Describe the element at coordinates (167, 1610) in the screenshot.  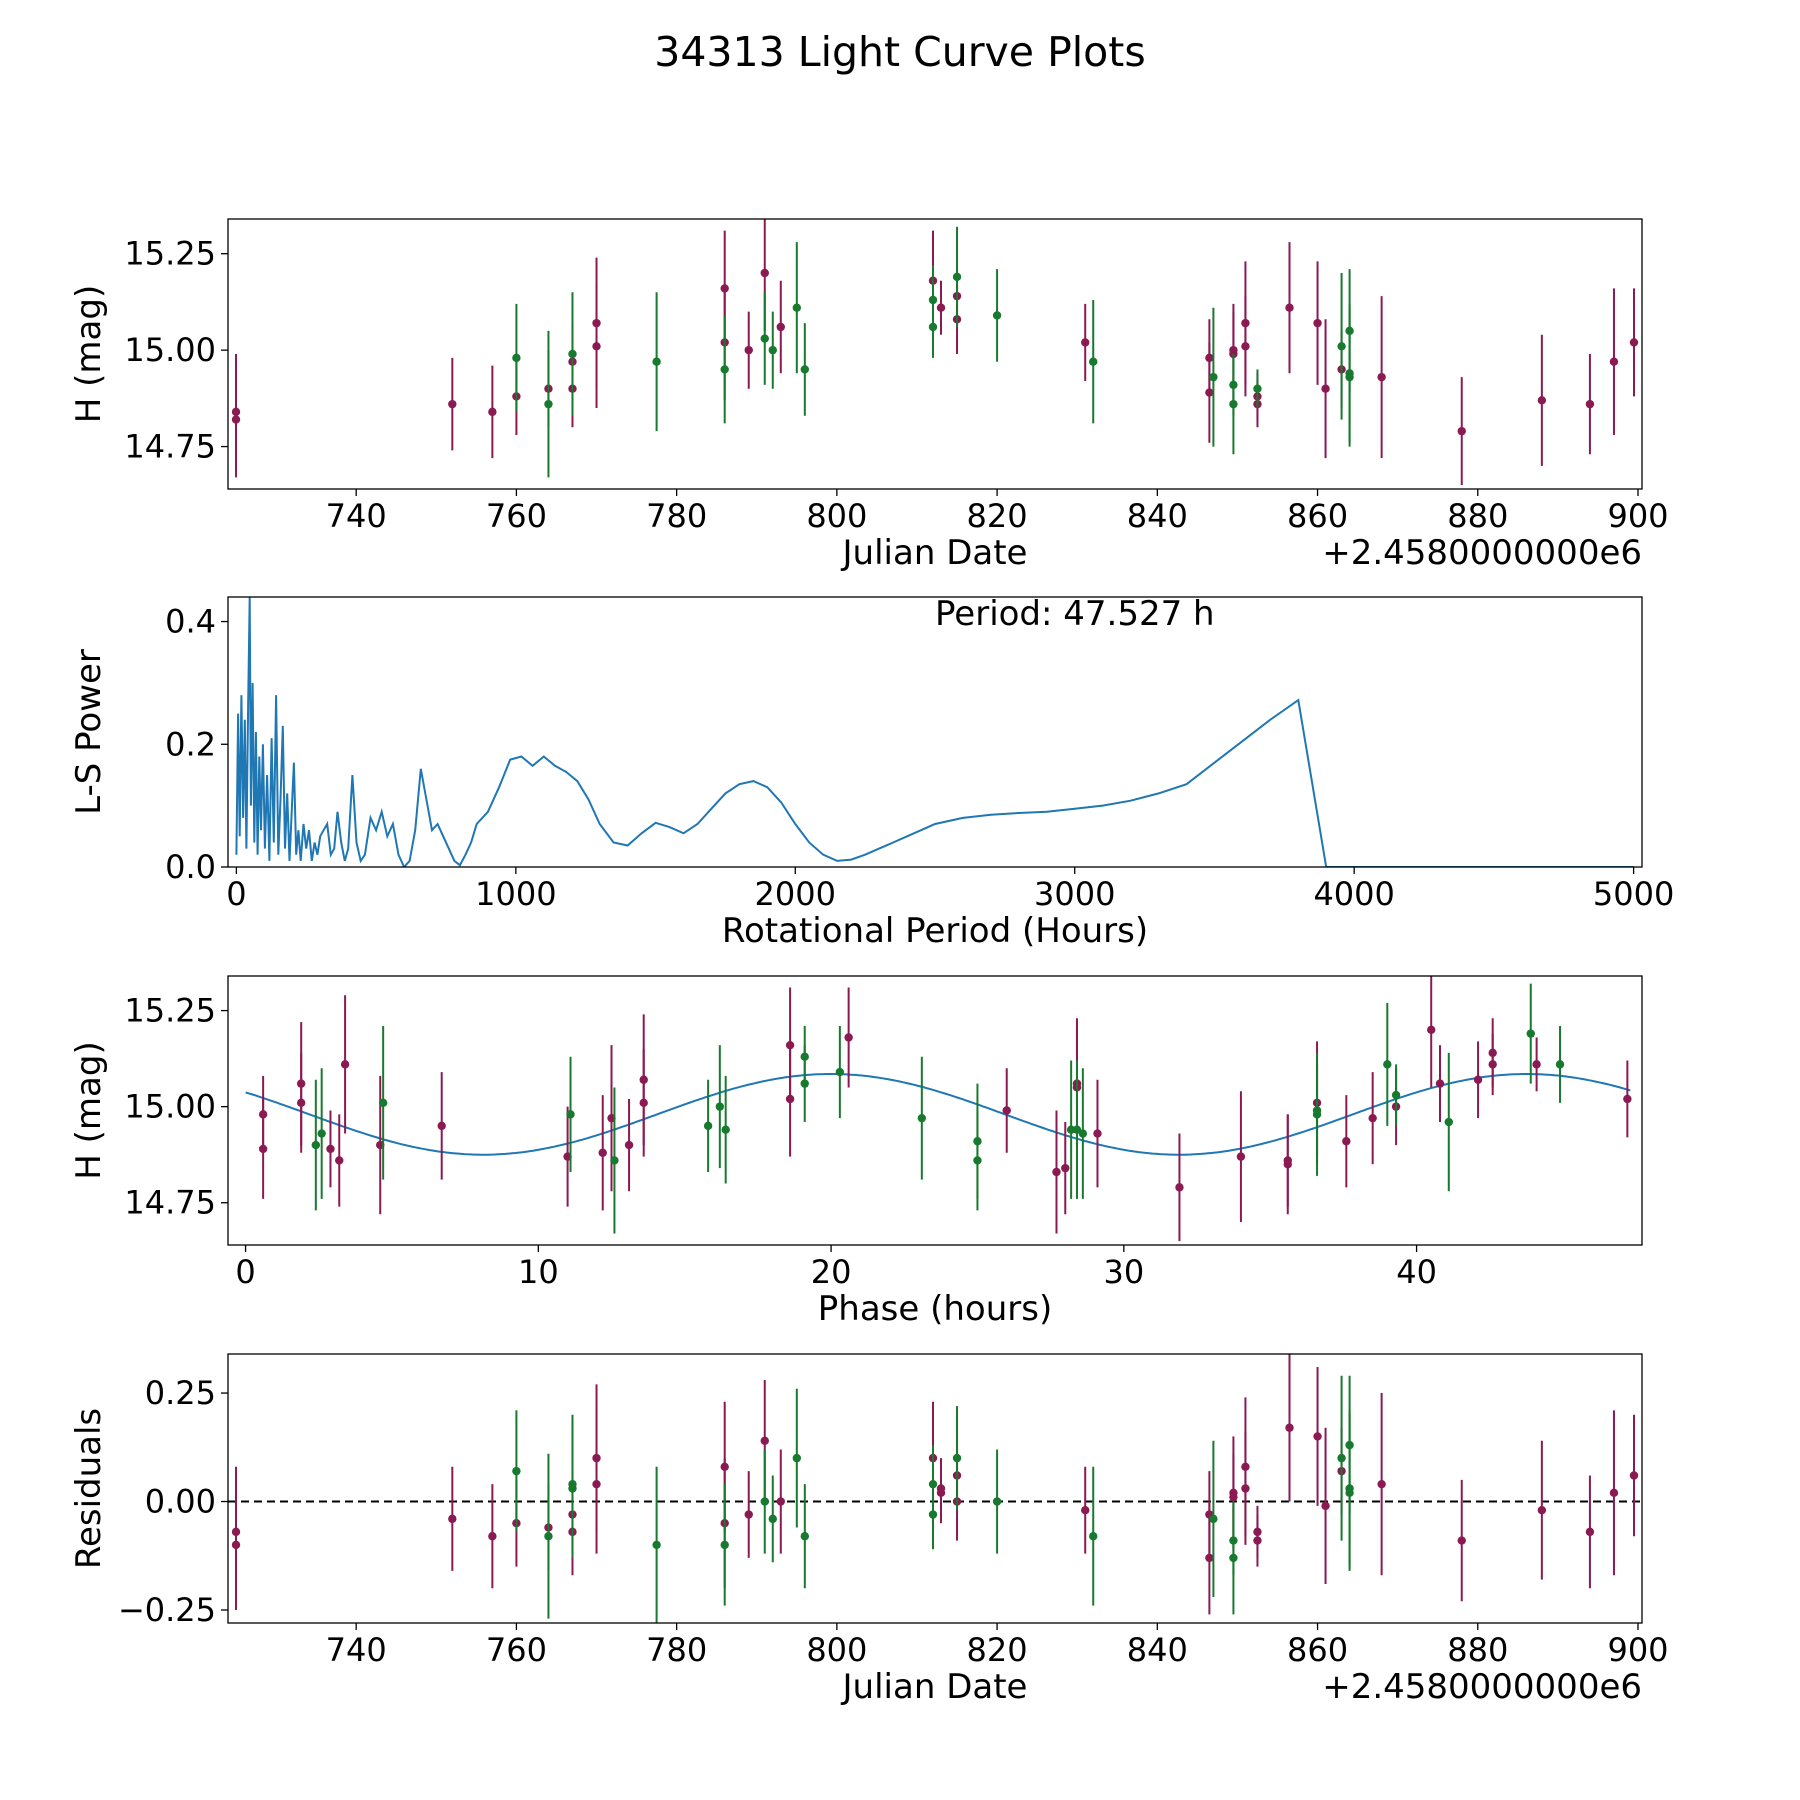
I see `y-tick-label: −0.25` at that location.